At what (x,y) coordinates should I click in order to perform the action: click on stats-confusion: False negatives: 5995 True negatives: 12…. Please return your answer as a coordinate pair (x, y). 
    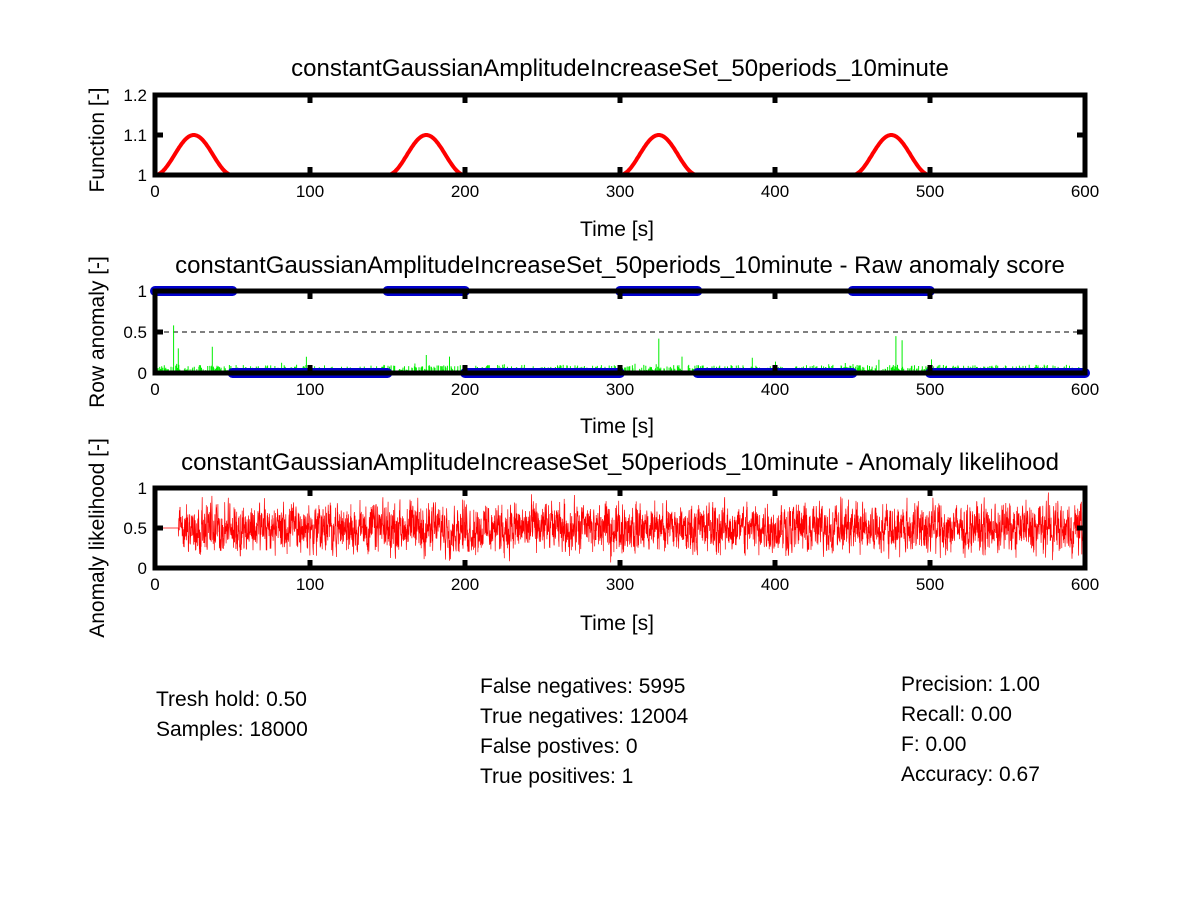
    Looking at the image, I should click on (584, 732).